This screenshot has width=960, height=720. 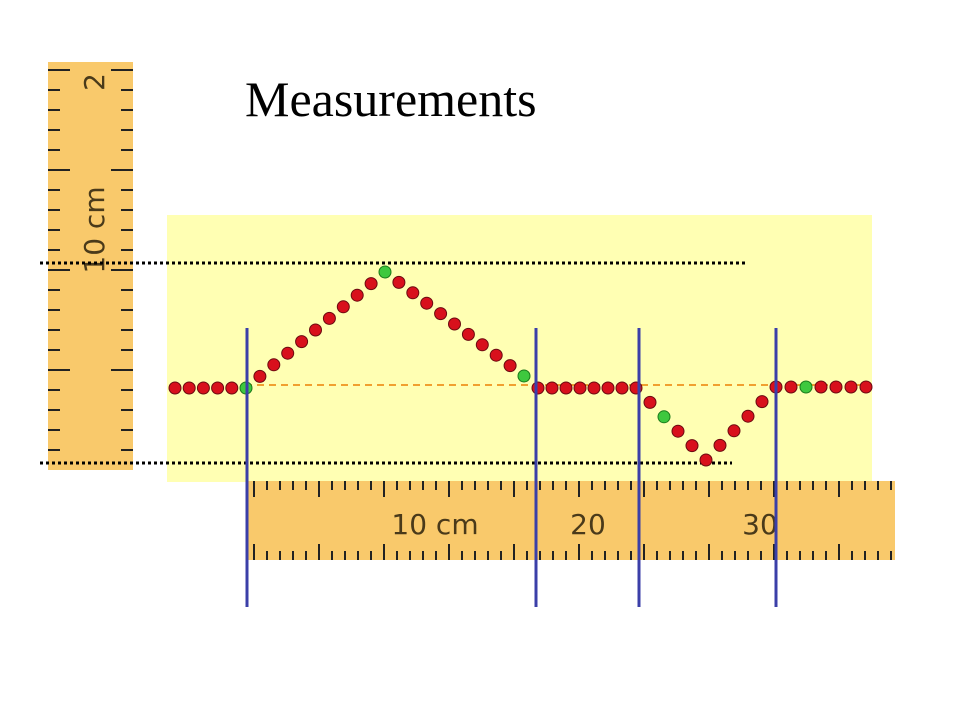 I want to click on horizontal-ruler, so click(x=571, y=520).